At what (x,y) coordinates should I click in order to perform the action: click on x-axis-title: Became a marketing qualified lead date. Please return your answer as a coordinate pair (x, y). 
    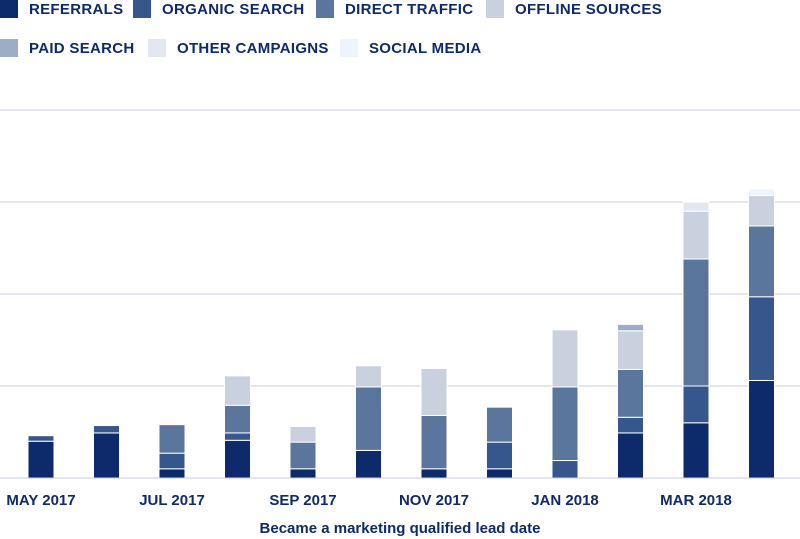
    Looking at the image, I should click on (400, 528).